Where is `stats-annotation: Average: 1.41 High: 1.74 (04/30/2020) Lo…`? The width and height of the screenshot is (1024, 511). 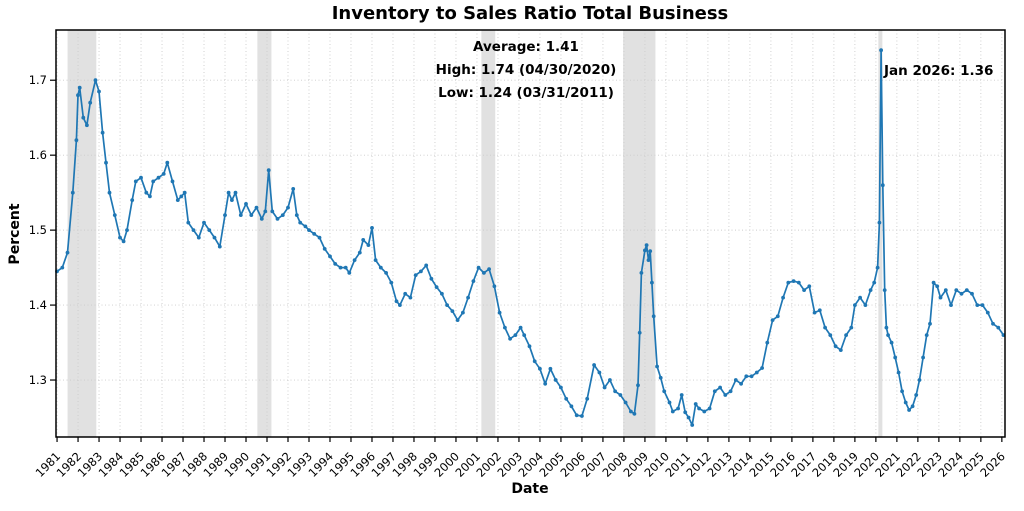
stats-annotation: Average: 1.41 High: 1.74 (04/30/2020) Lo… is located at coordinates (526, 70).